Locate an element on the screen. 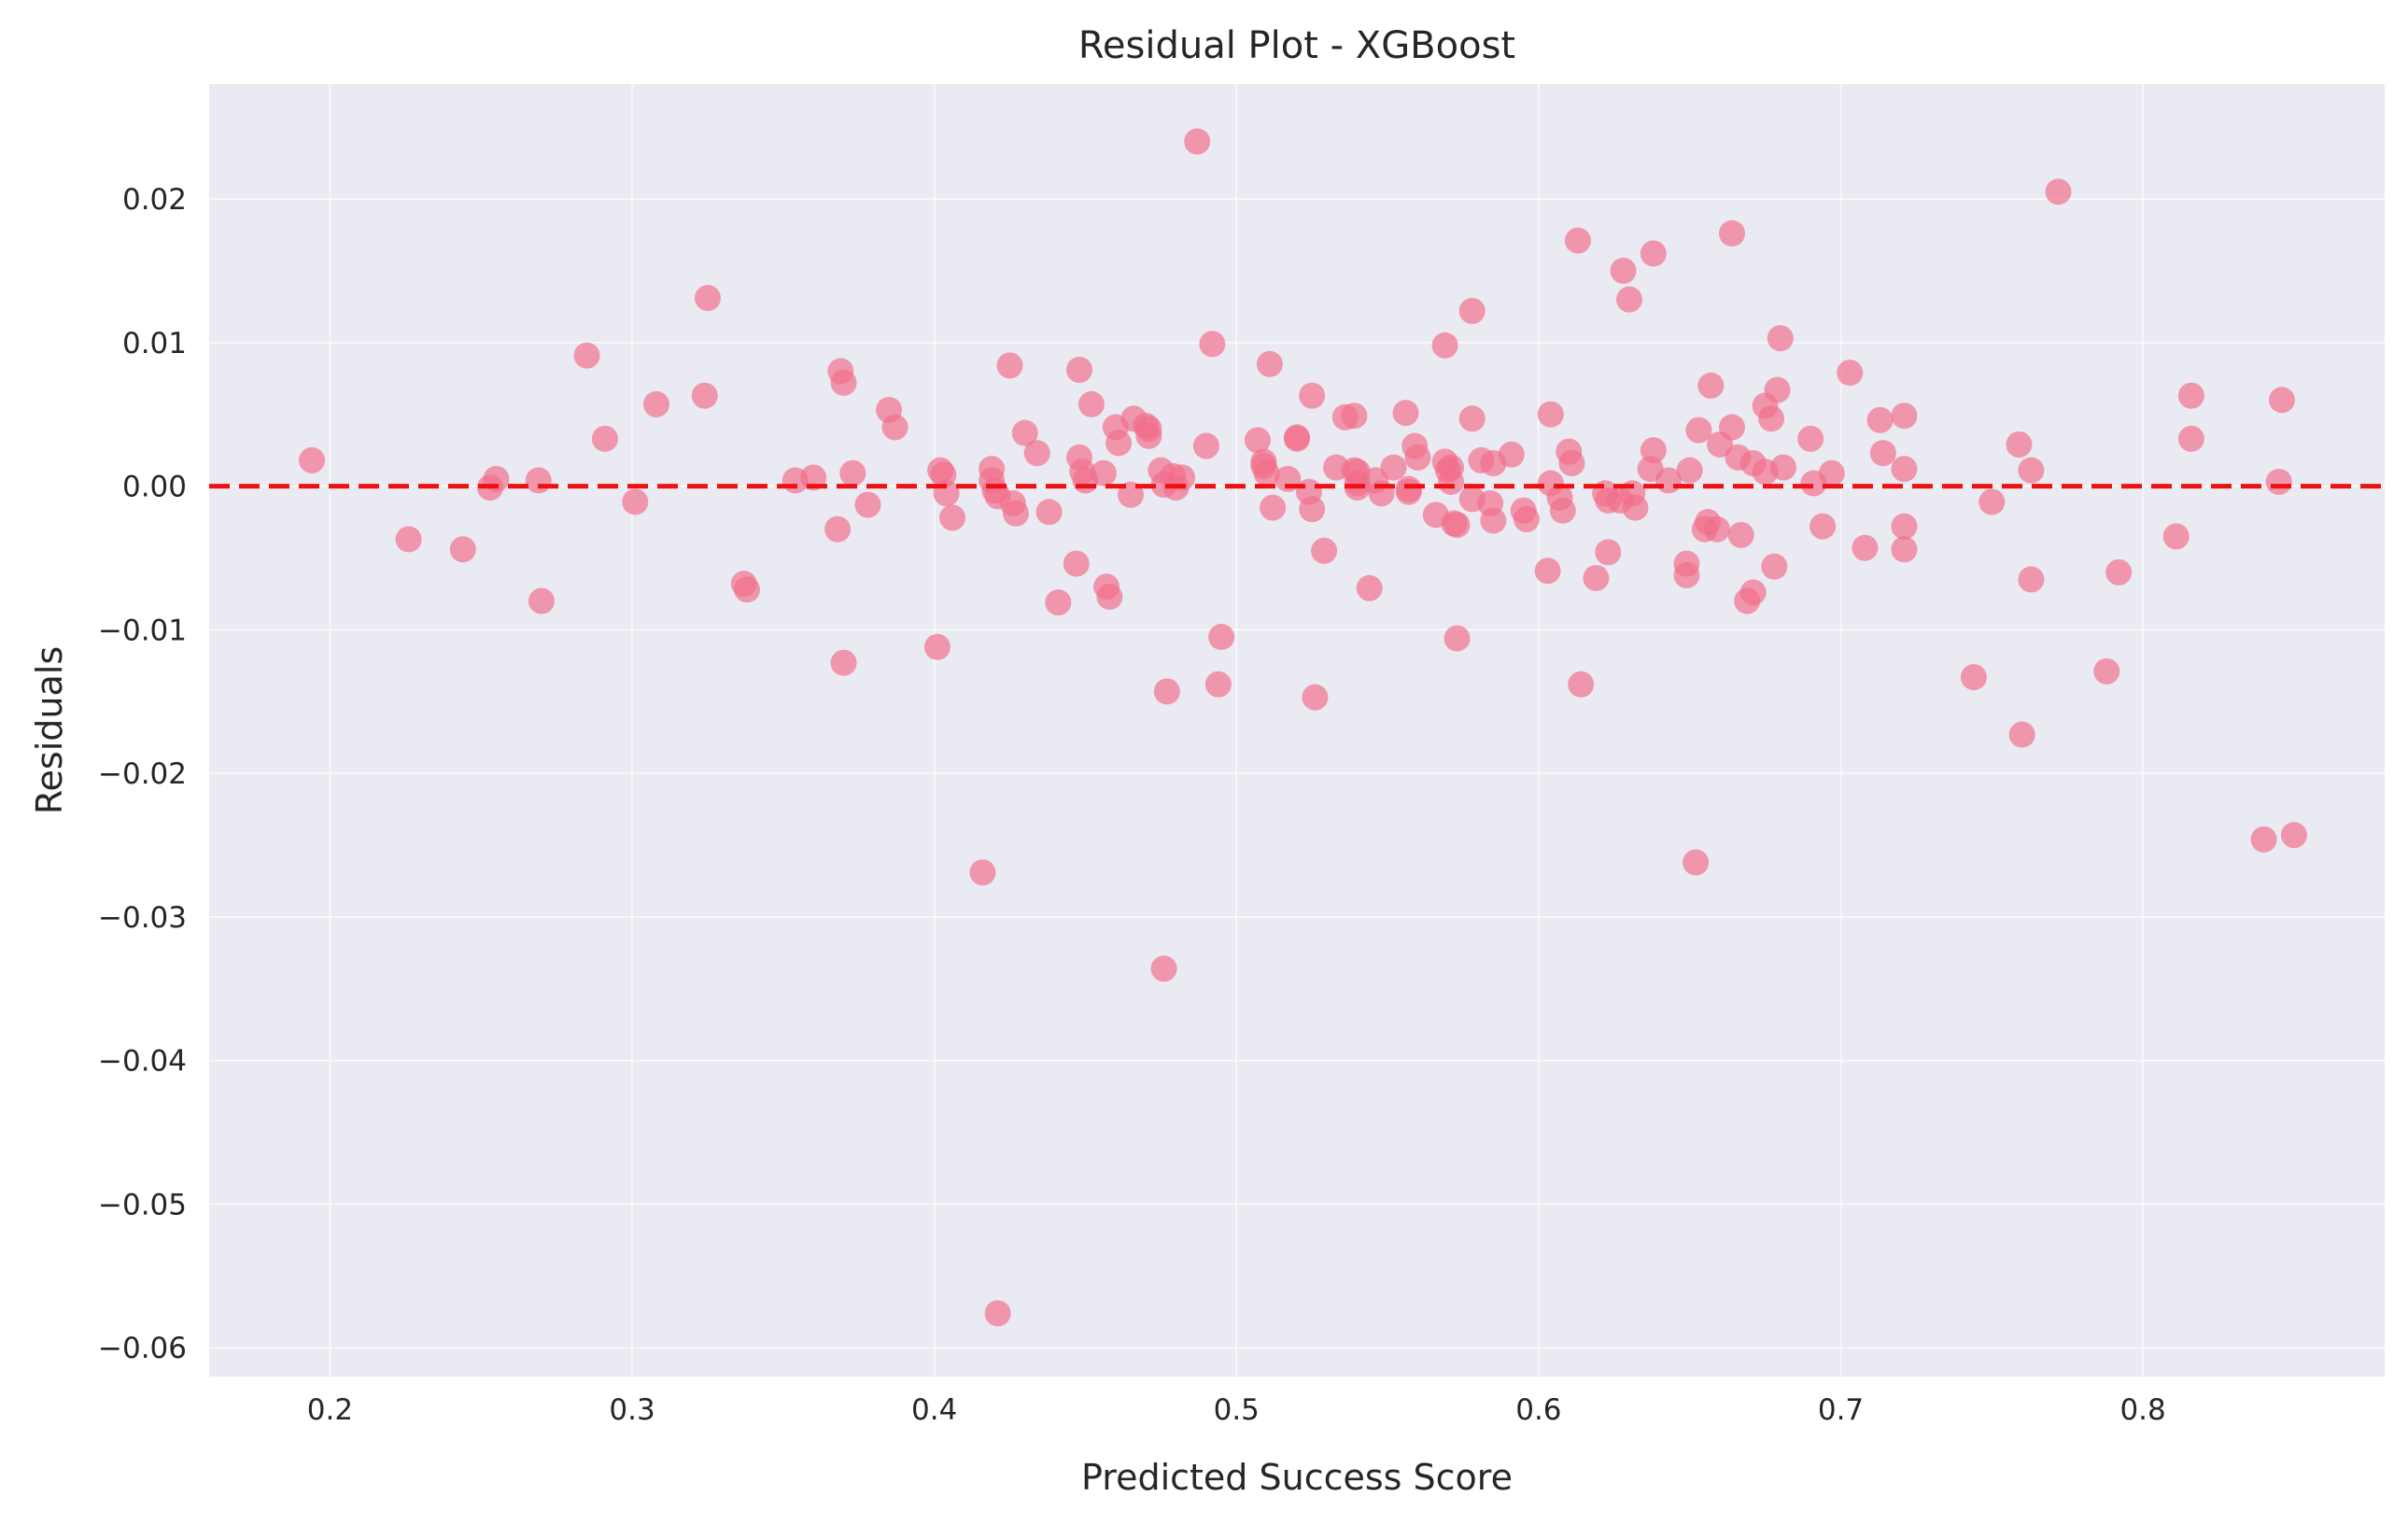  y-tick-label: 0.00 is located at coordinates (155, 488).